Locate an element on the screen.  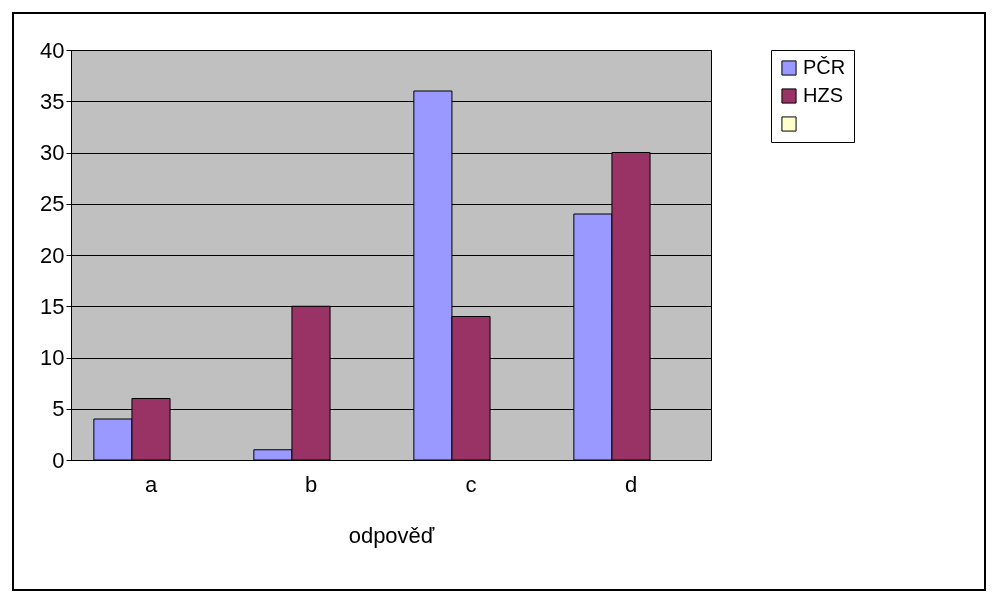
y-tick-label: 15 is located at coordinates (52, 306).